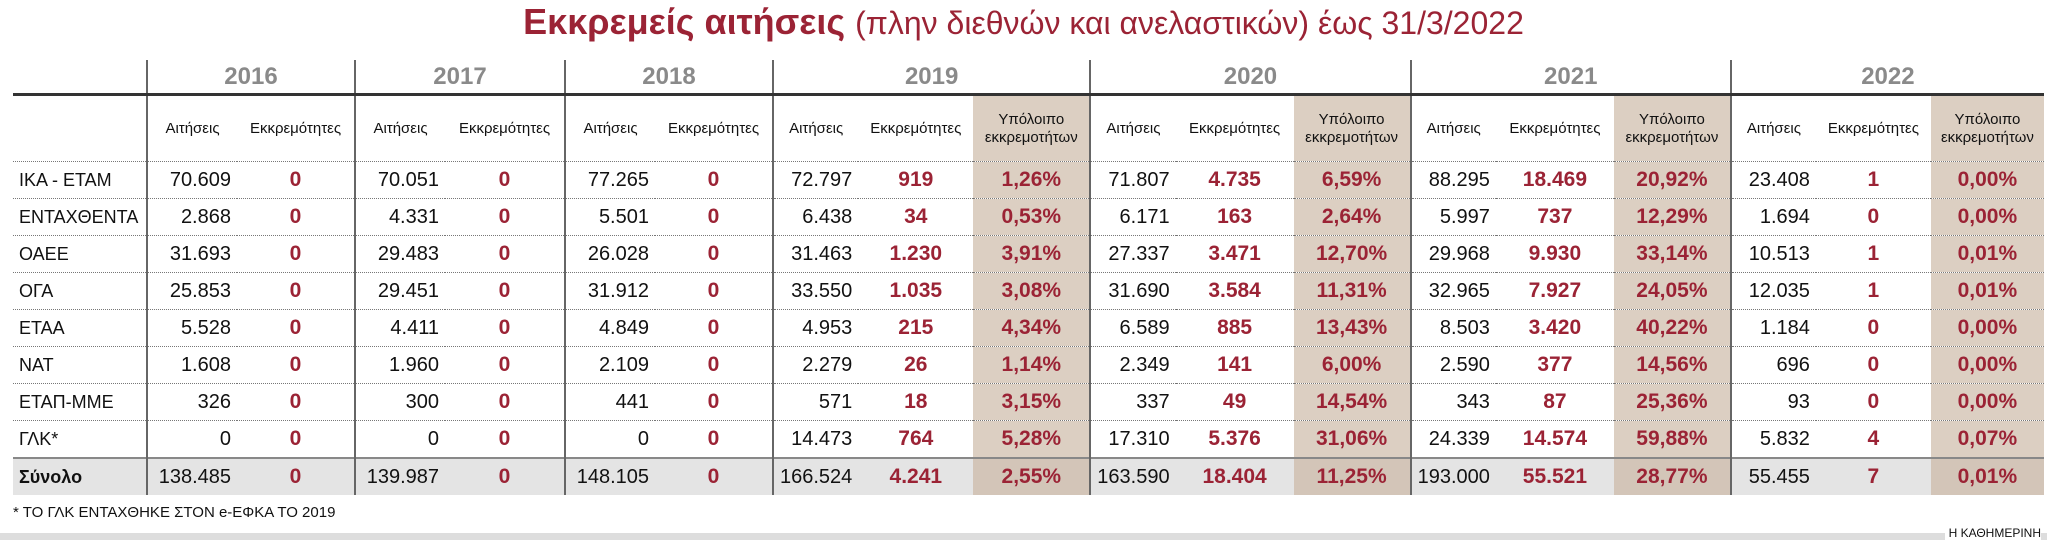  Describe the element at coordinates (1132, 217) in the screenshot. I see `cell: 6.171` at that location.